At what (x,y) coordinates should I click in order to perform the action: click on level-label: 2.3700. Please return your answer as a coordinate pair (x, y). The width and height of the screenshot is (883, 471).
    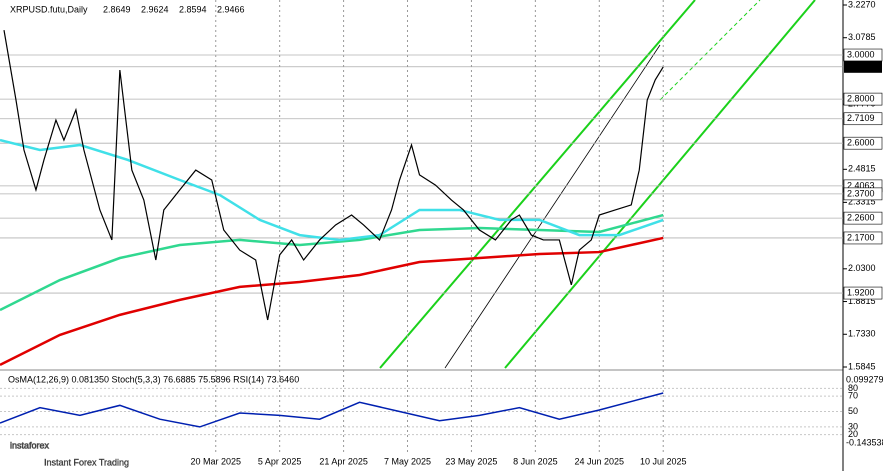
    Looking at the image, I should click on (861, 193).